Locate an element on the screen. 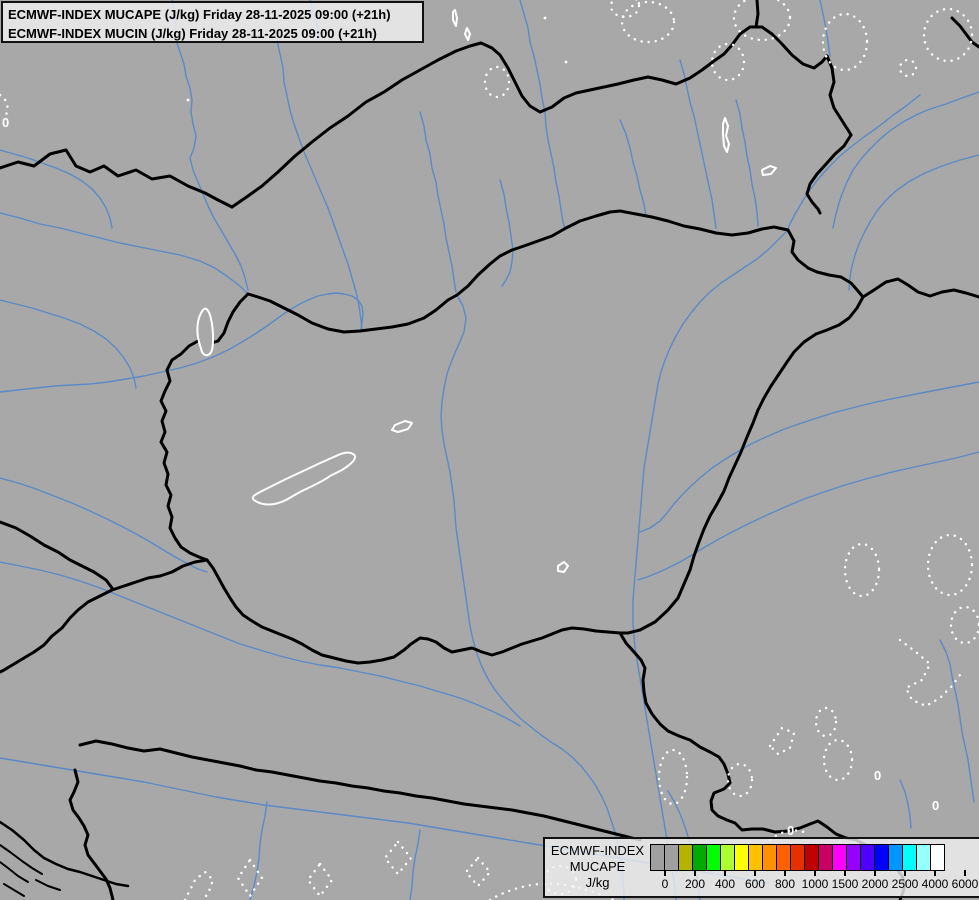 Image resolution: width=979 pixels, height=900 pixels. legend-colorbar is located at coordinates (797, 857).